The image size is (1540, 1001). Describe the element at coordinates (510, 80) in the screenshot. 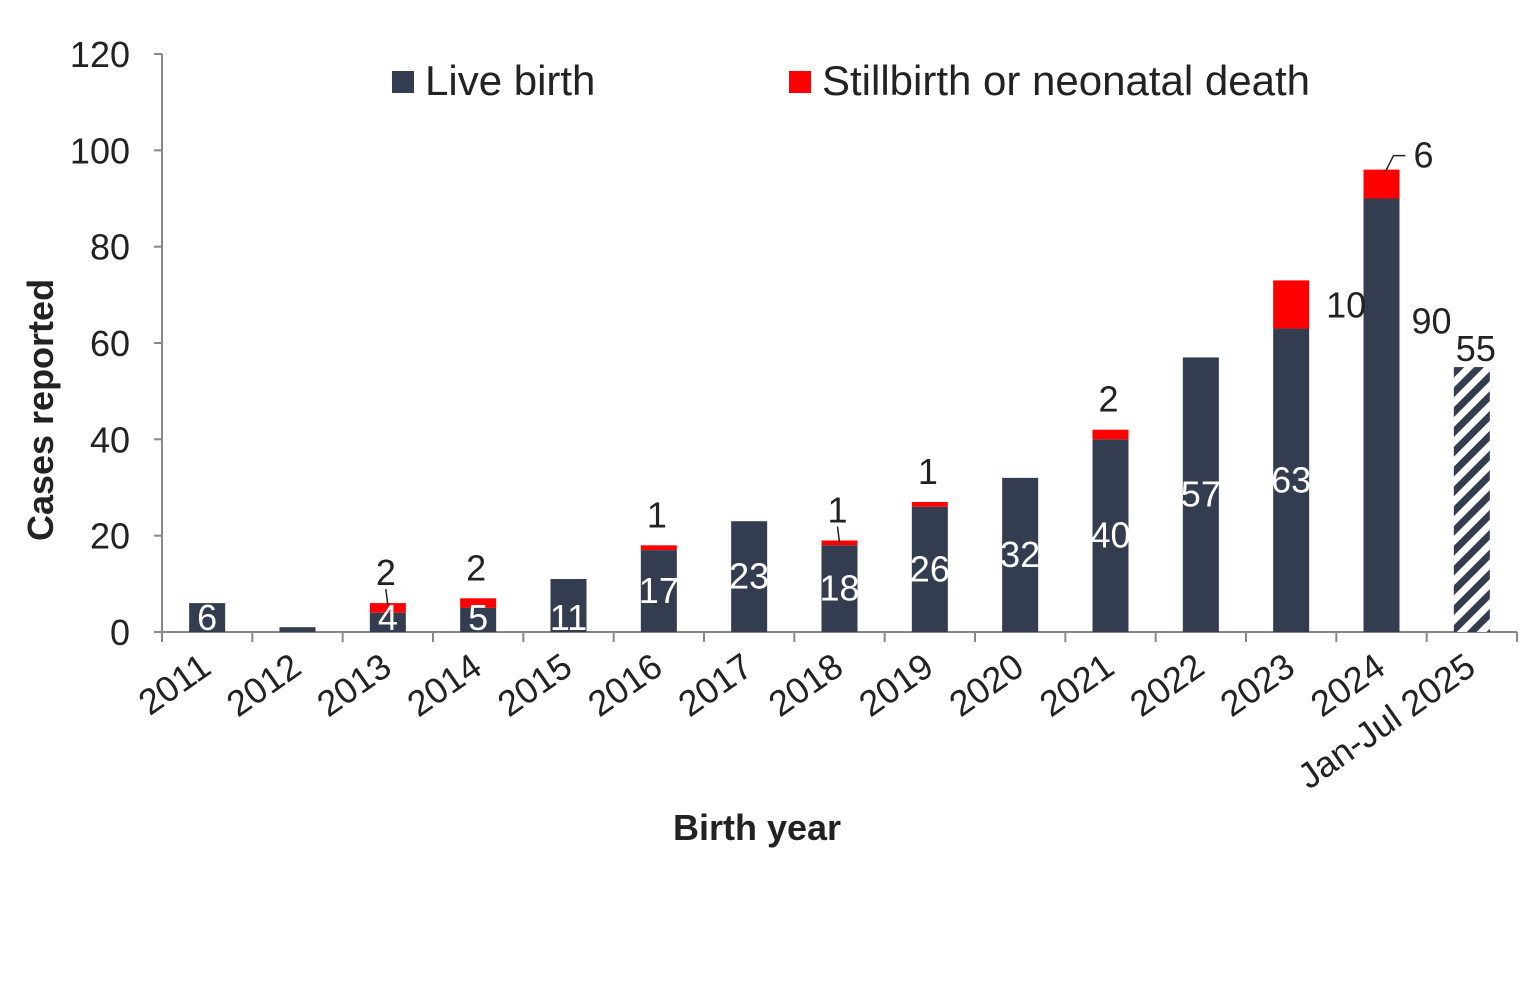

I see `legend-label-live-birth: Live birth` at that location.